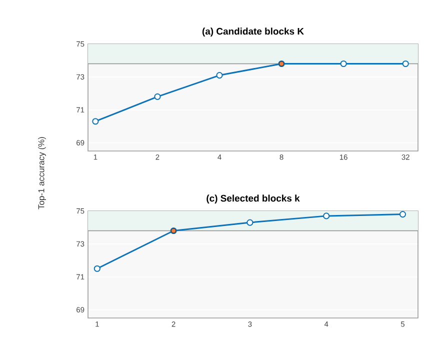  I want to click on chart-title: (a) Candidate blocks K, so click(253, 32).